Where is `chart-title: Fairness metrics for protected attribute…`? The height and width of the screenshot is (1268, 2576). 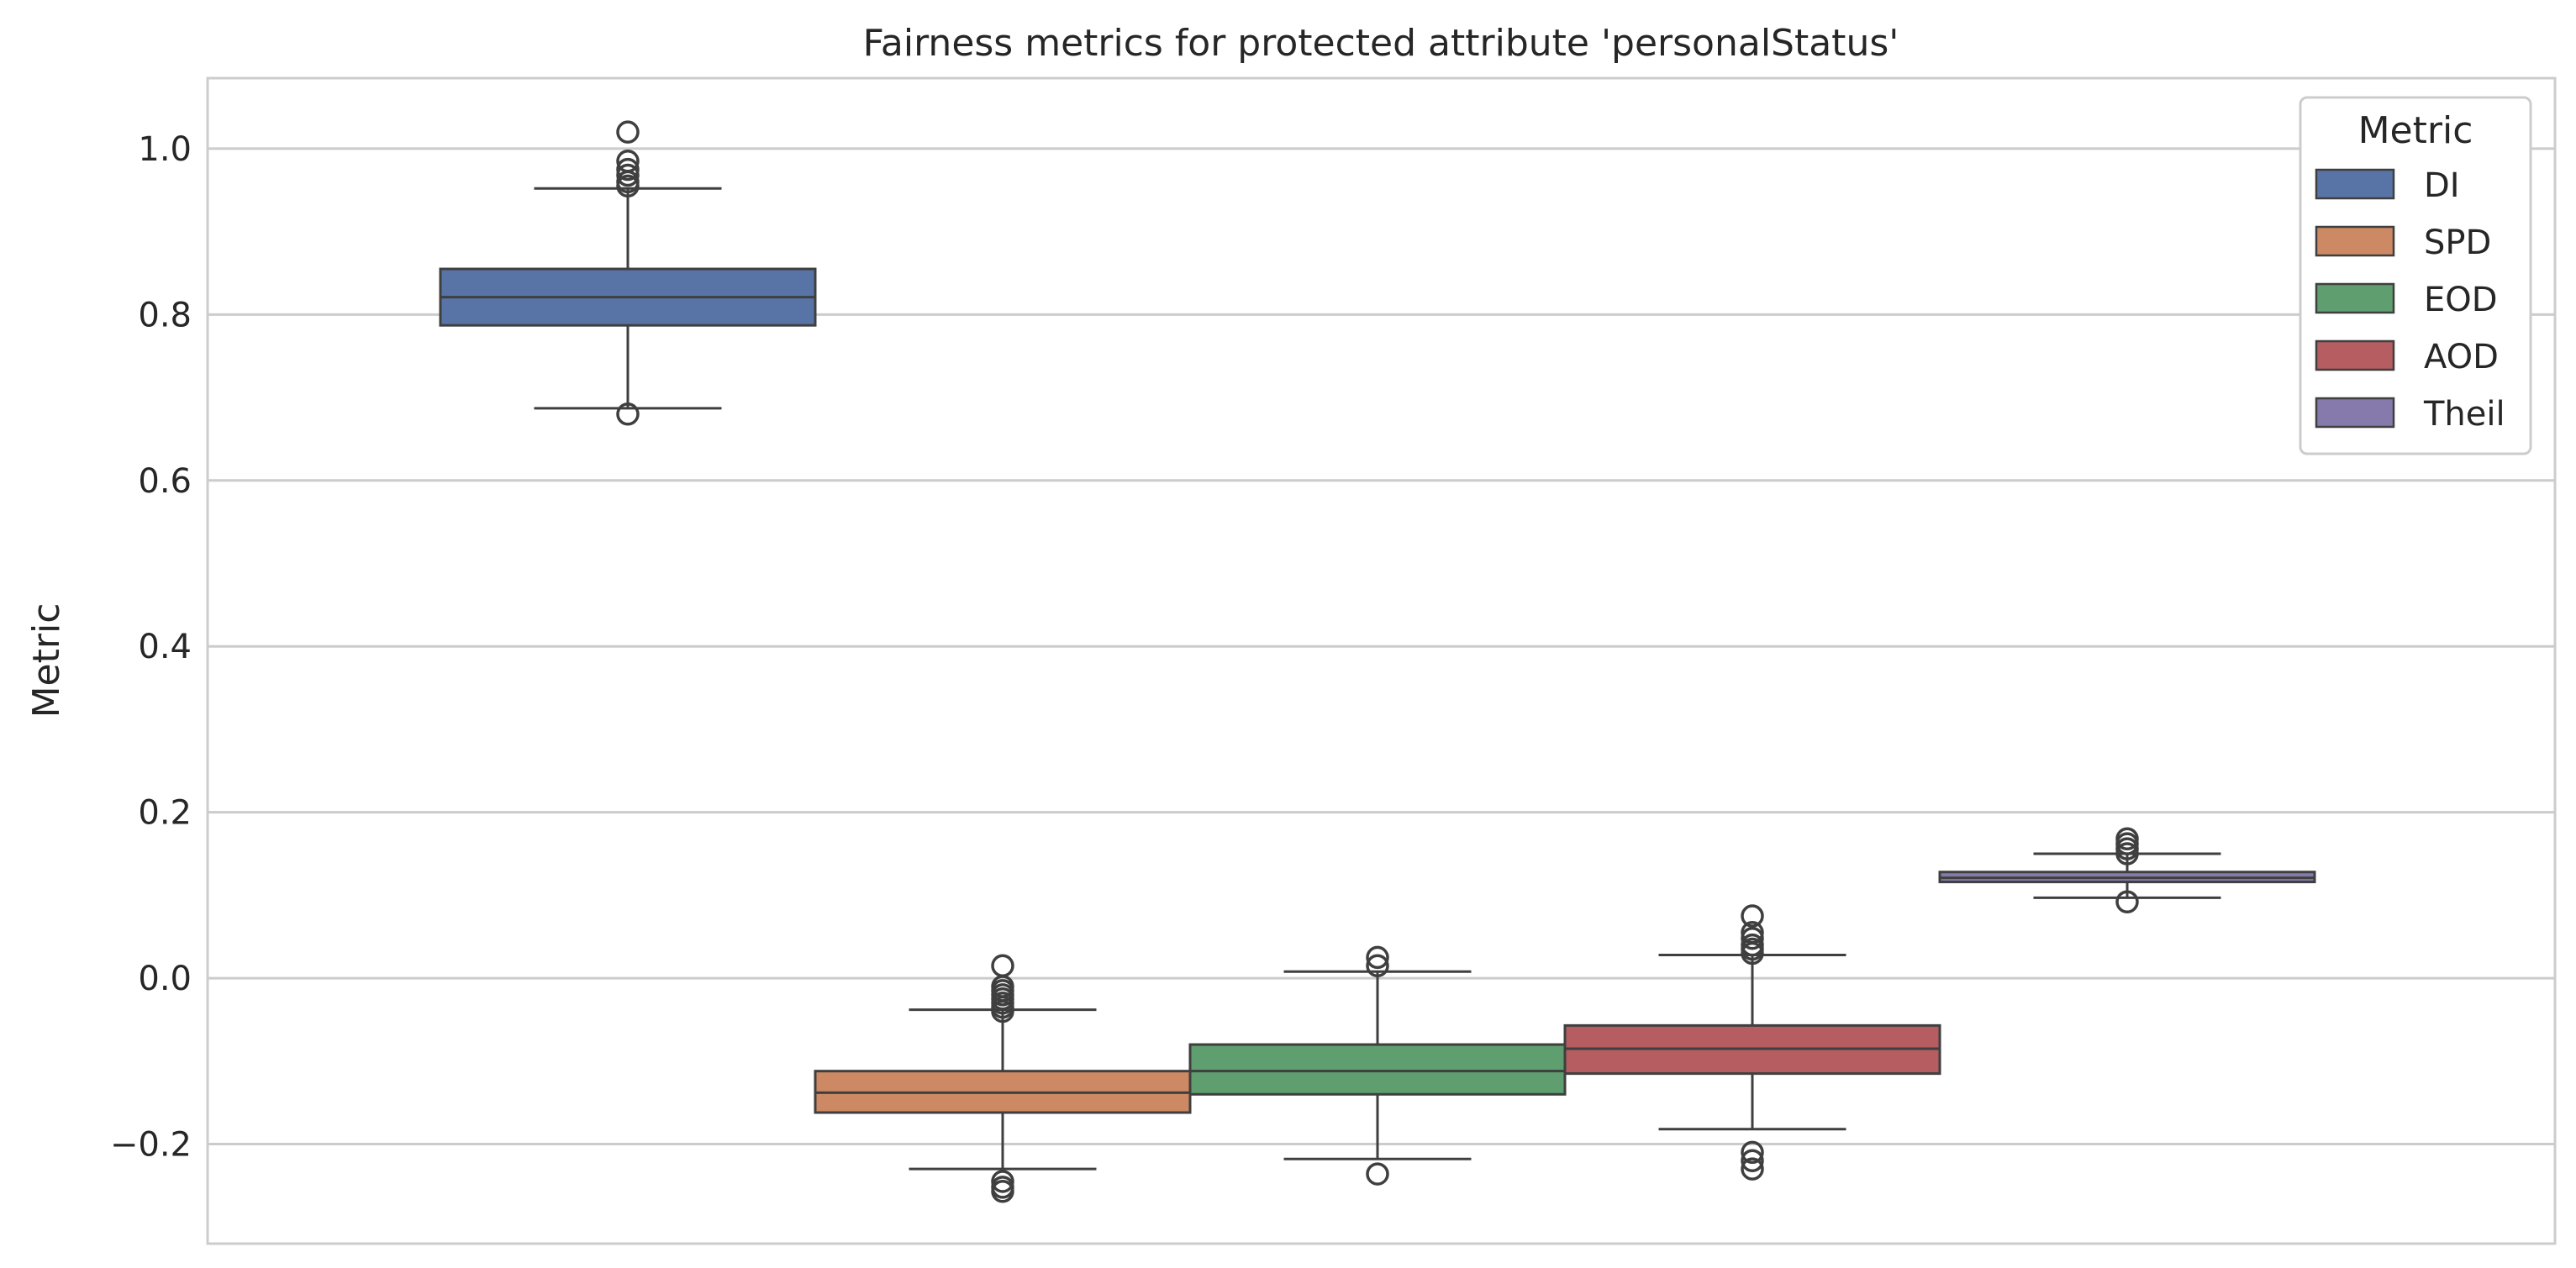
chart-title: Fairness metrics for protected attribute… is located at coordinates (1381, 43).